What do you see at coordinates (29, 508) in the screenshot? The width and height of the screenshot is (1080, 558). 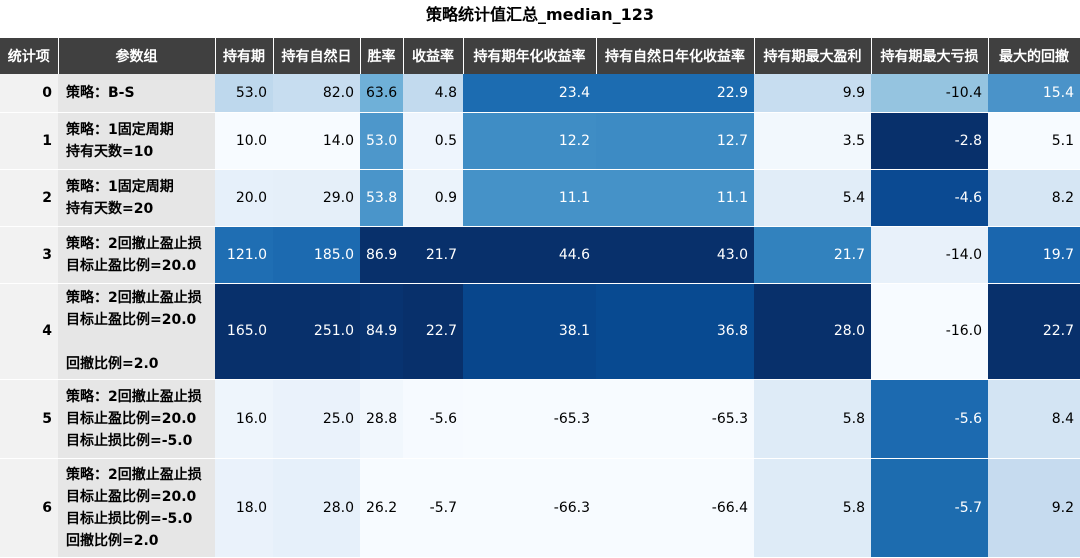 I see `row-index: 6` at bounding box center [29, 508].